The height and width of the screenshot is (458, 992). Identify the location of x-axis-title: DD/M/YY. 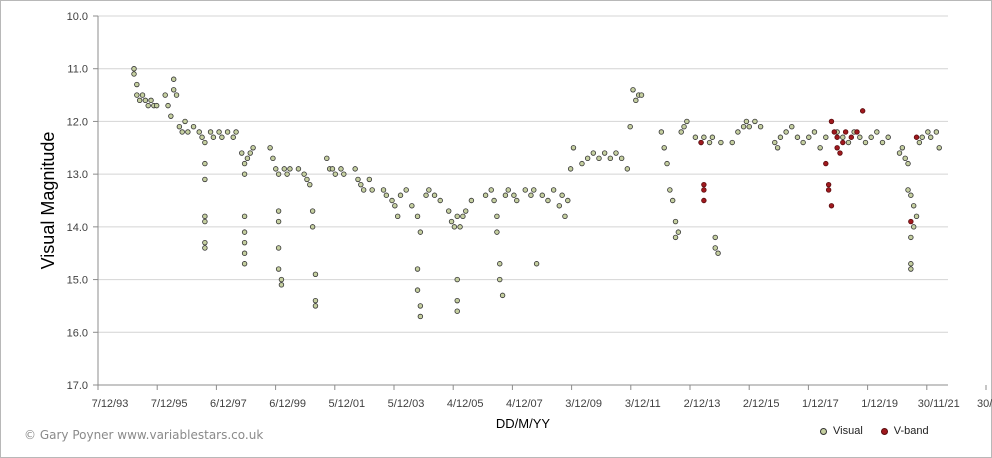
(523, 423).